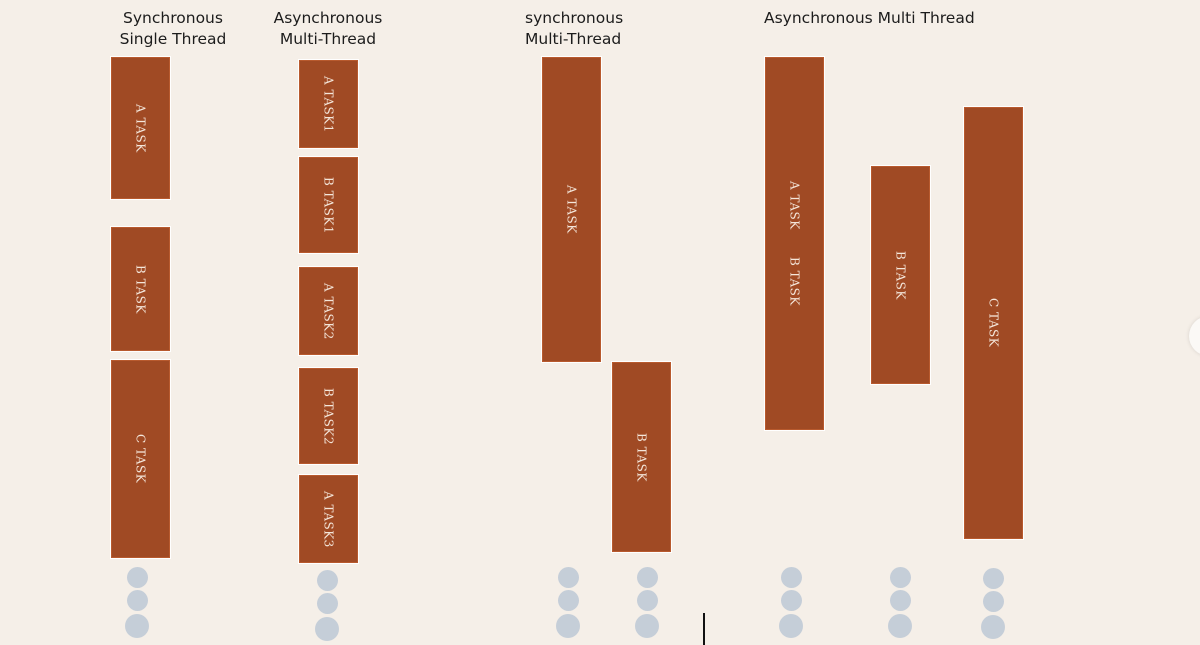 Image resolution: width=1200 pixels, height=645 pixels. Describe the element at coordinates (328, 28) in the screenshot. I see `column-title-async-multi-1: Asynchronous Multi-Thread` at that location.